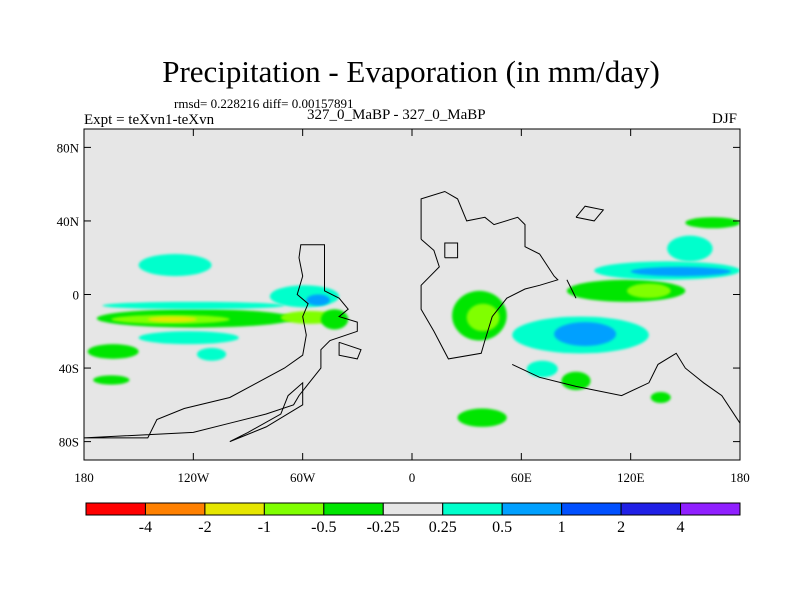  I want to click on colorbar-label: -2, so click(204, 527).